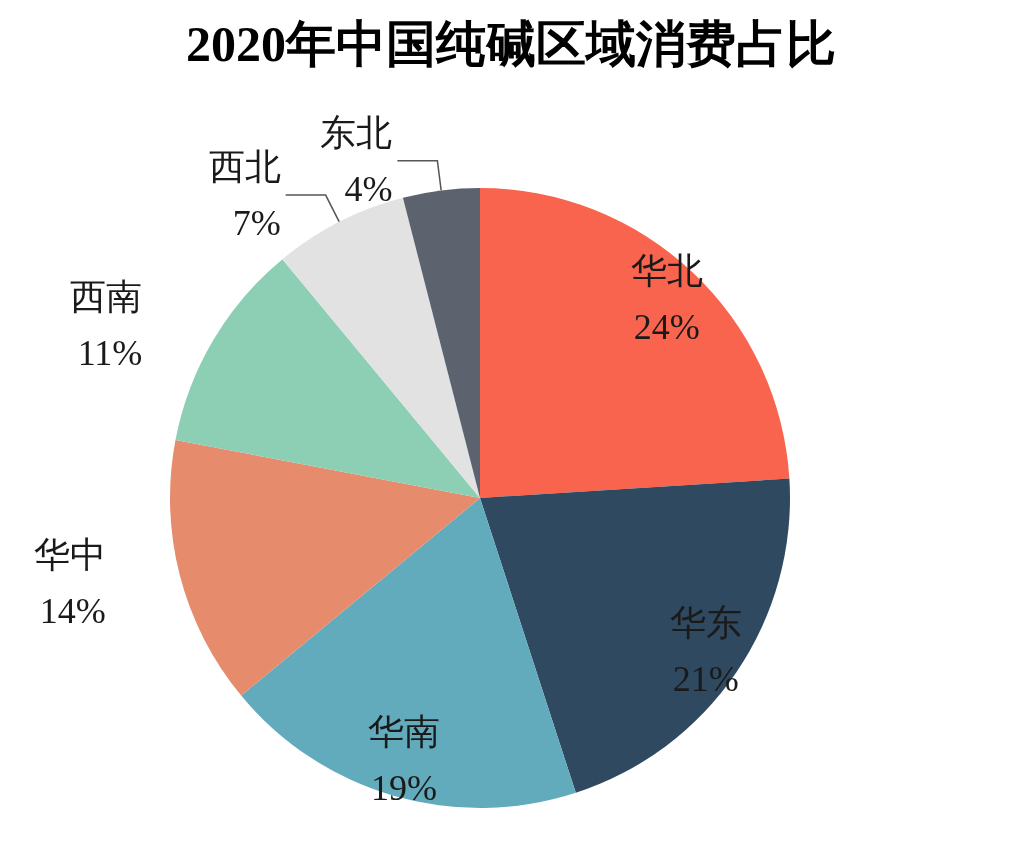 The width and height of the screenshot is (1022, 848). Describe the element at coordinates (403, 787) in the screenshot. I see `data-label: 19%` at that location.